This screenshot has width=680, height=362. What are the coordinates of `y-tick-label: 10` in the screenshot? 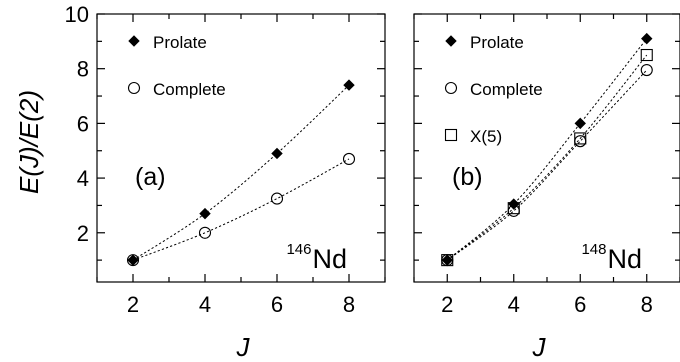 It's located at (77, 14).